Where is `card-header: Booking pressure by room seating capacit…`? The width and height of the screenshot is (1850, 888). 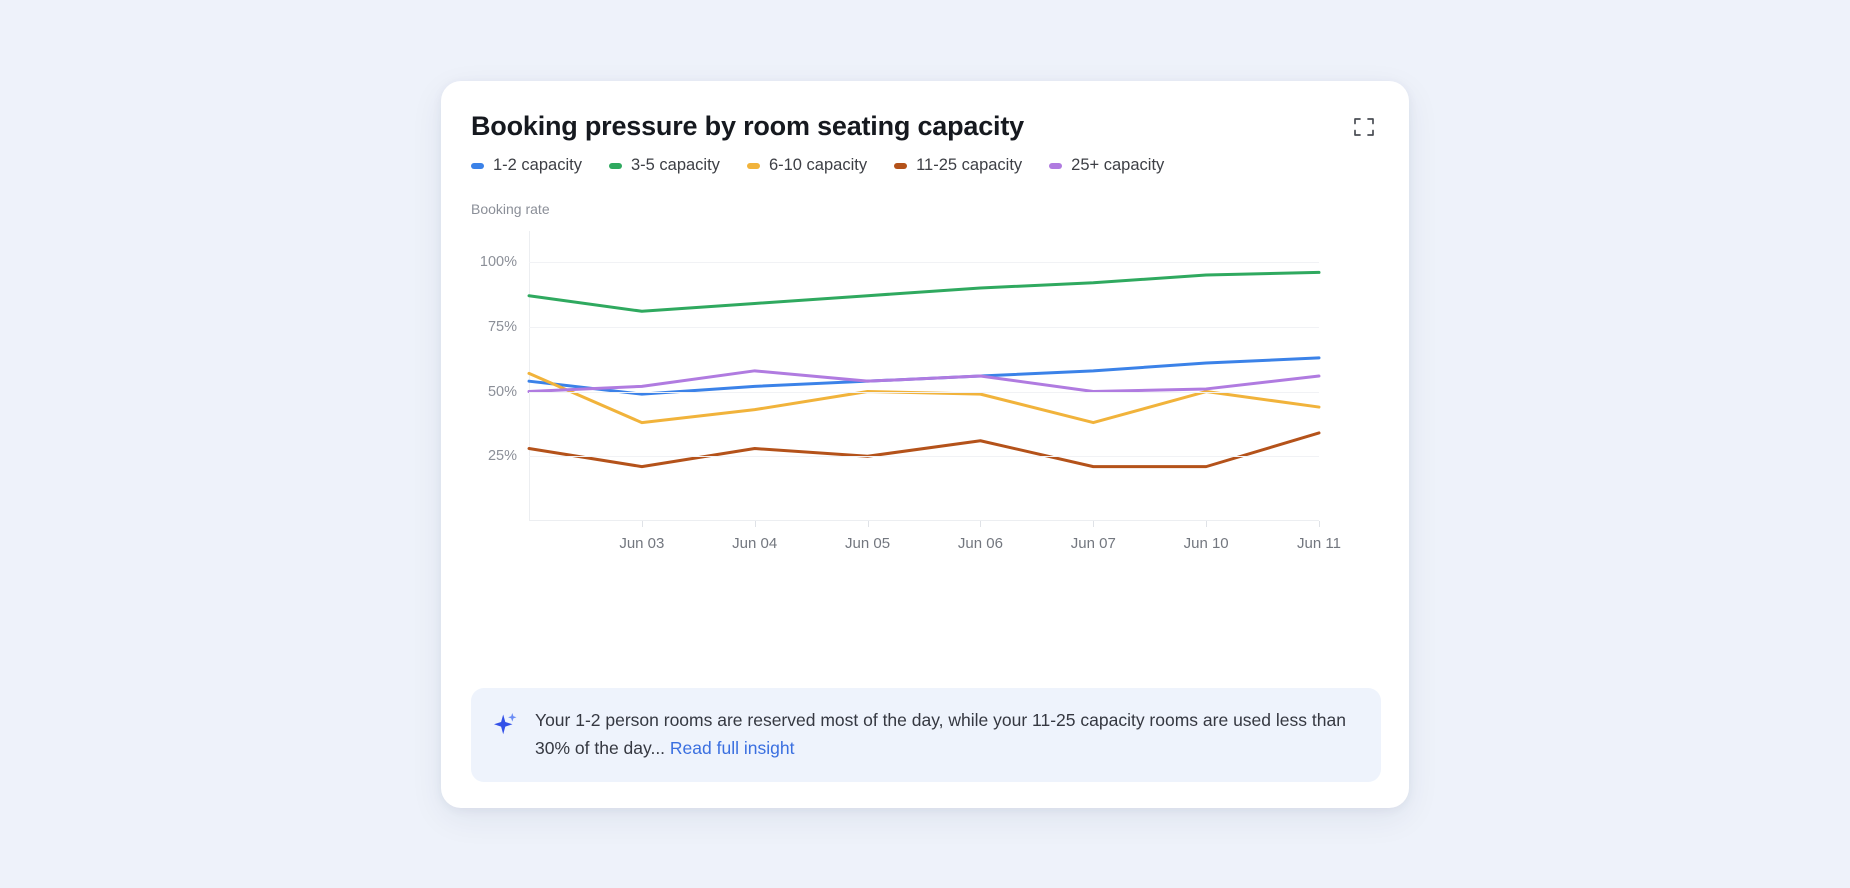 card-header: Booking pressure by room seating capacit… is located at coordinates (926, 135).